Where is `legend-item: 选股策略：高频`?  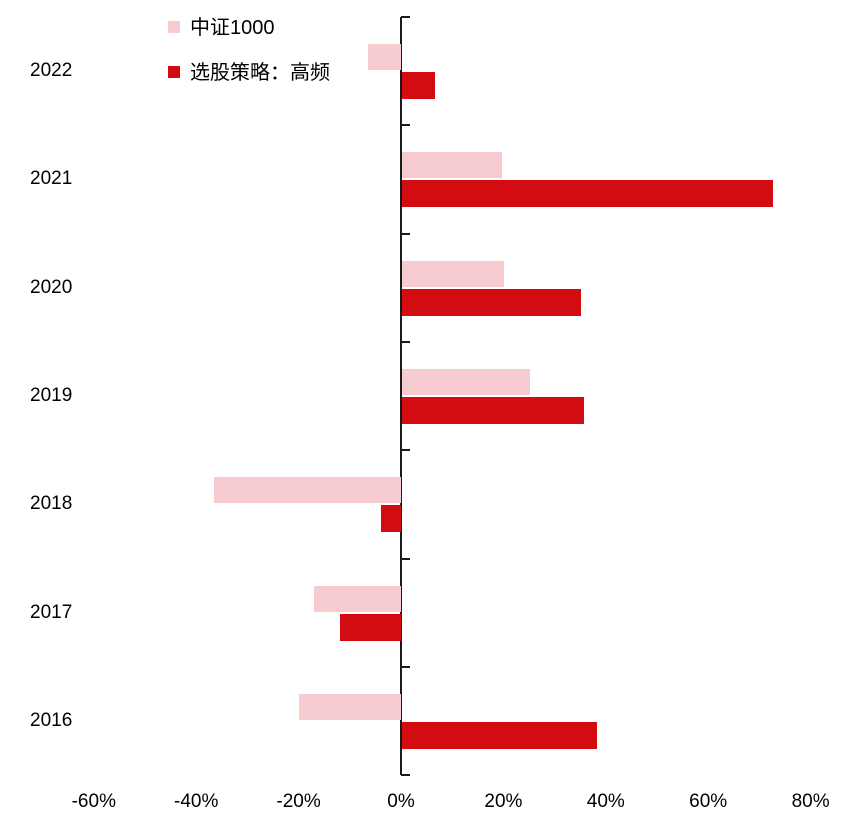 legend-item: 选股策略：高频 is located at coordinates (268, 73).